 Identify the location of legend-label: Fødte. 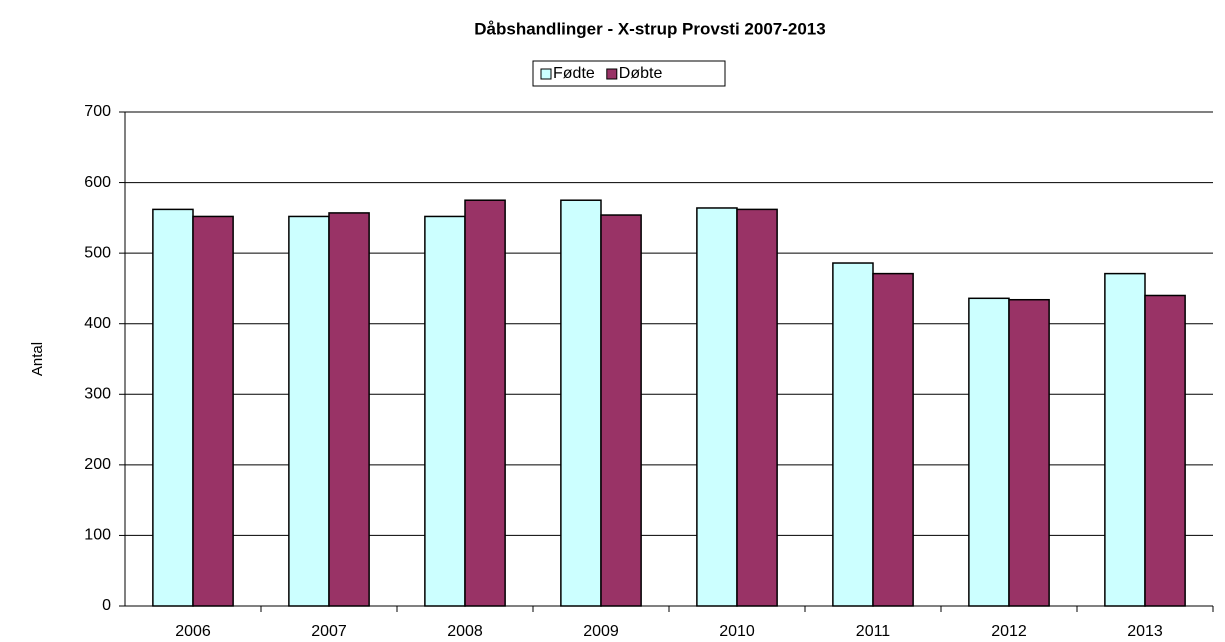
(574, 73).